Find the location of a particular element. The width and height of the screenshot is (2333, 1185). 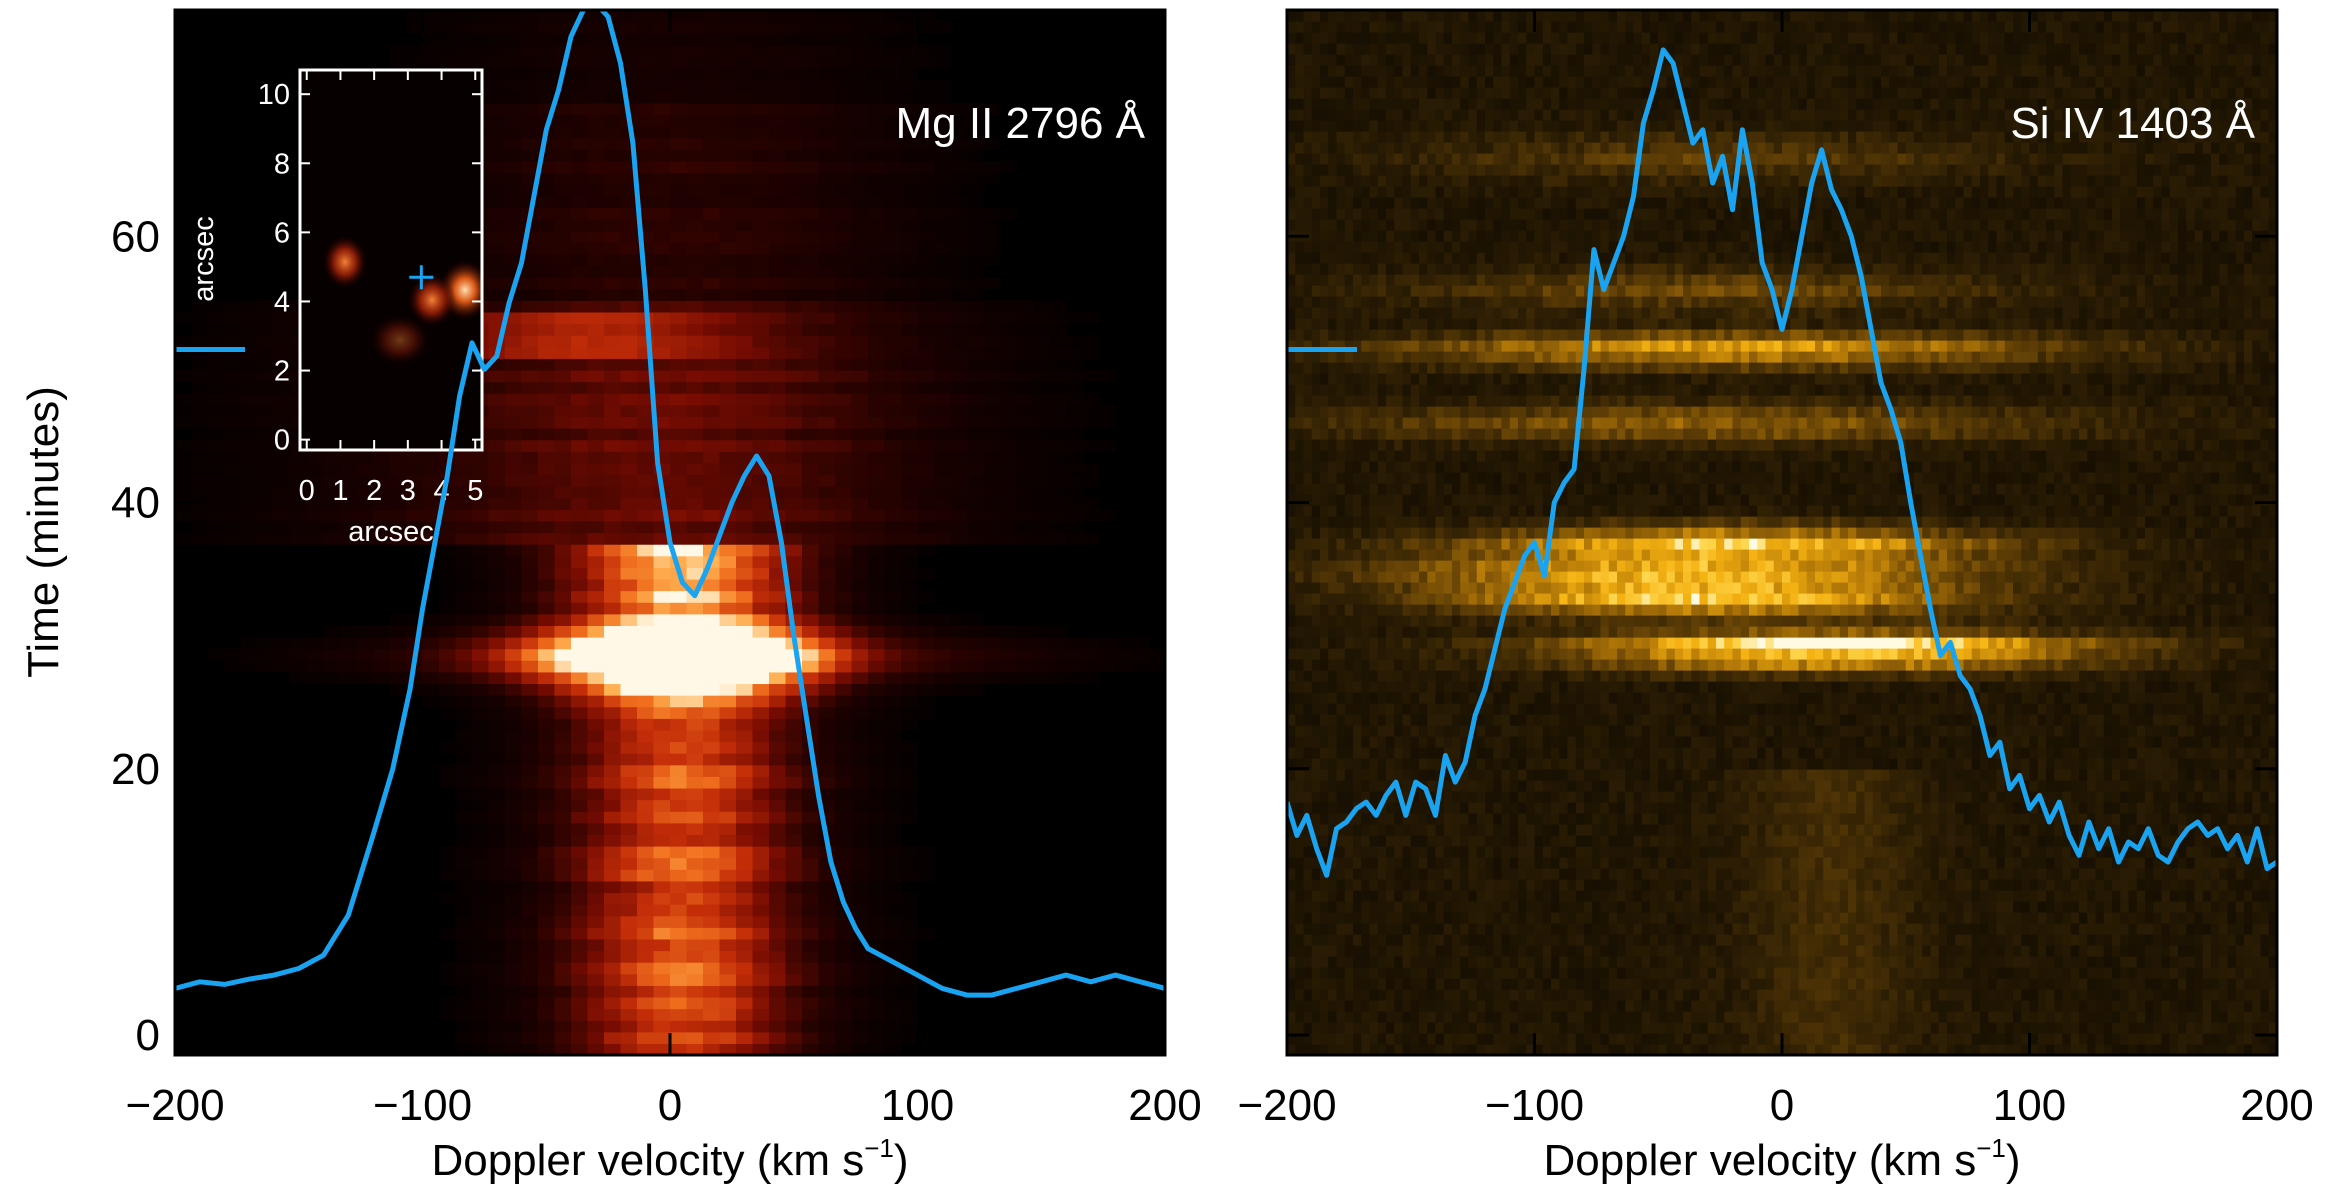

inset-y-tick-label: 0 is located at coordinates (282, 441).